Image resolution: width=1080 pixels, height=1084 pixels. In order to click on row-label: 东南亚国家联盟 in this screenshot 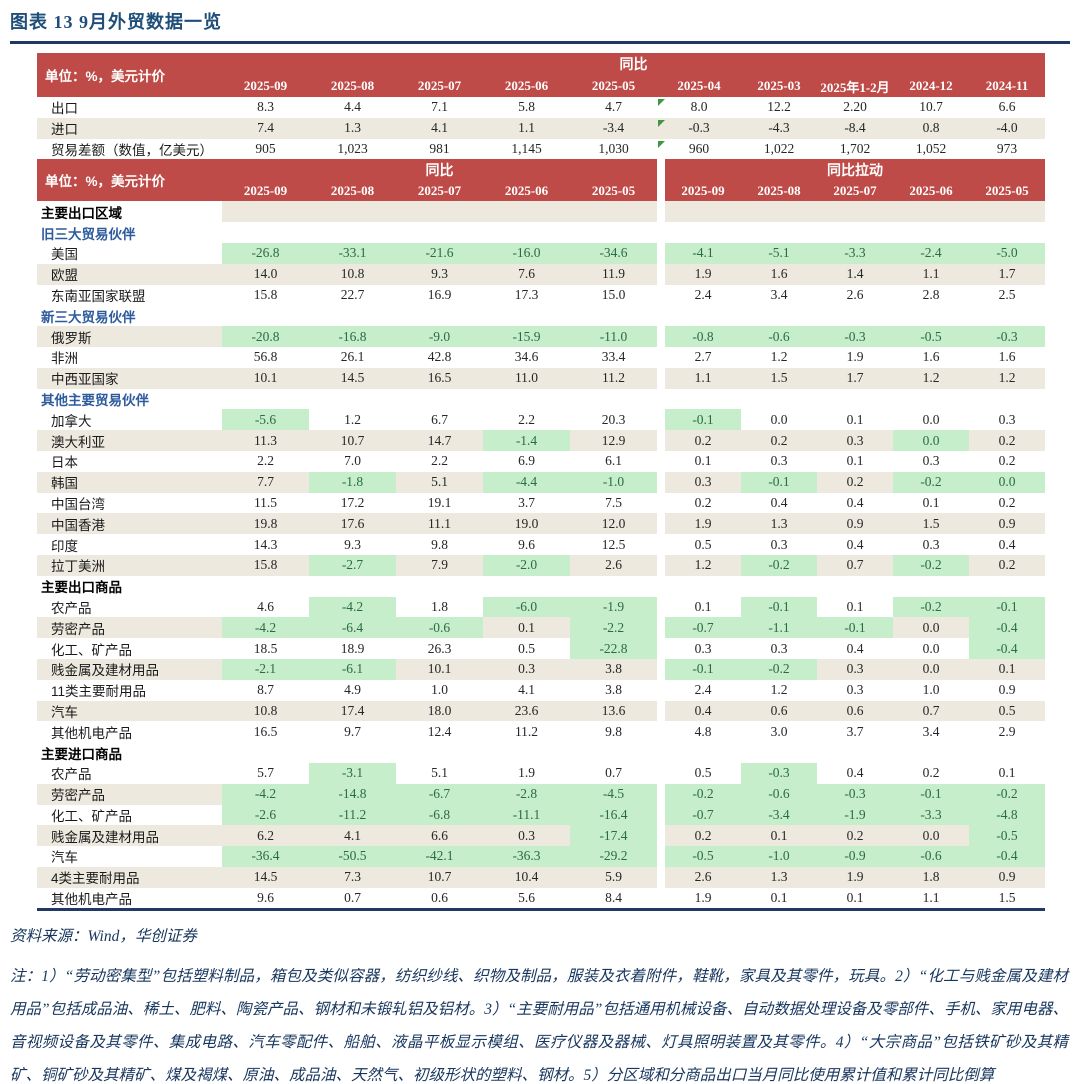, I will do `click(129, 295)`.